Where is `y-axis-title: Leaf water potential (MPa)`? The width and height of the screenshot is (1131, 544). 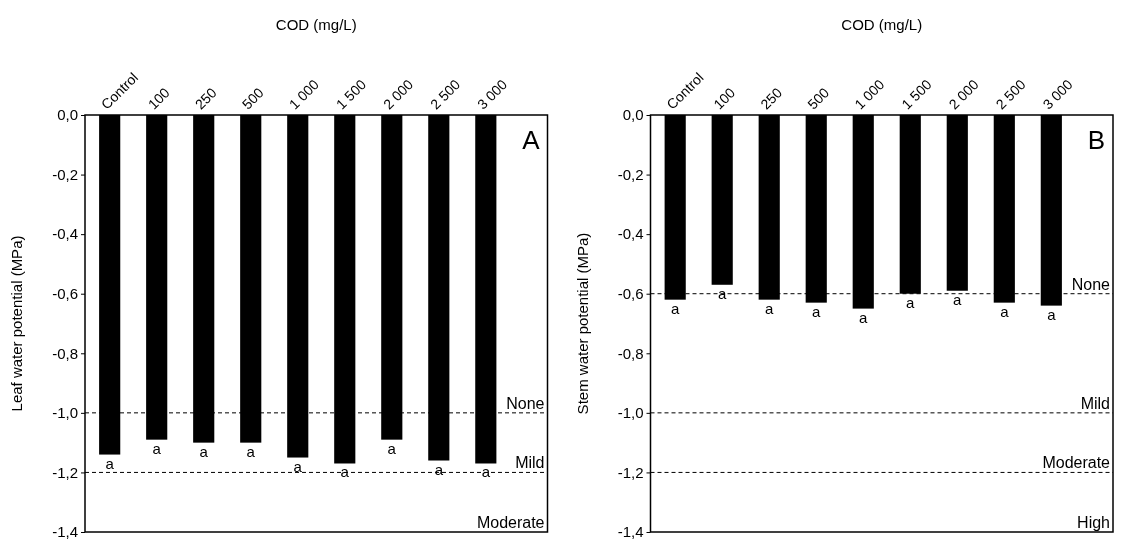
y-axis-title: Leaf water potential (MPa) is located at coordinates (16, 323).